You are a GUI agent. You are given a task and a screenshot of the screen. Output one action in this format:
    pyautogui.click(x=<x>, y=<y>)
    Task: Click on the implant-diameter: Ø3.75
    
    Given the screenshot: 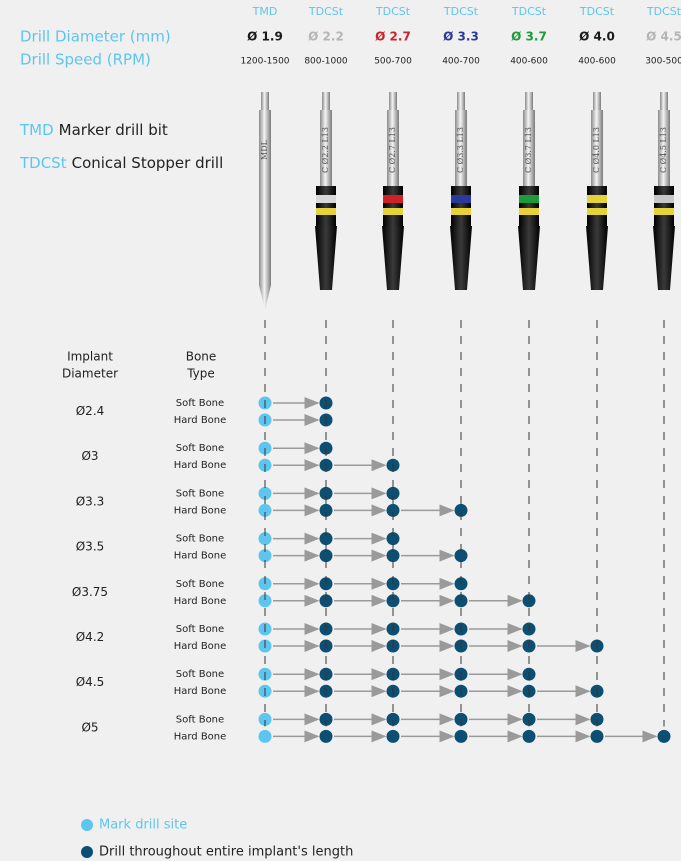 What is the action you would take?
    pyautogui.click(x=90, y=592)
    